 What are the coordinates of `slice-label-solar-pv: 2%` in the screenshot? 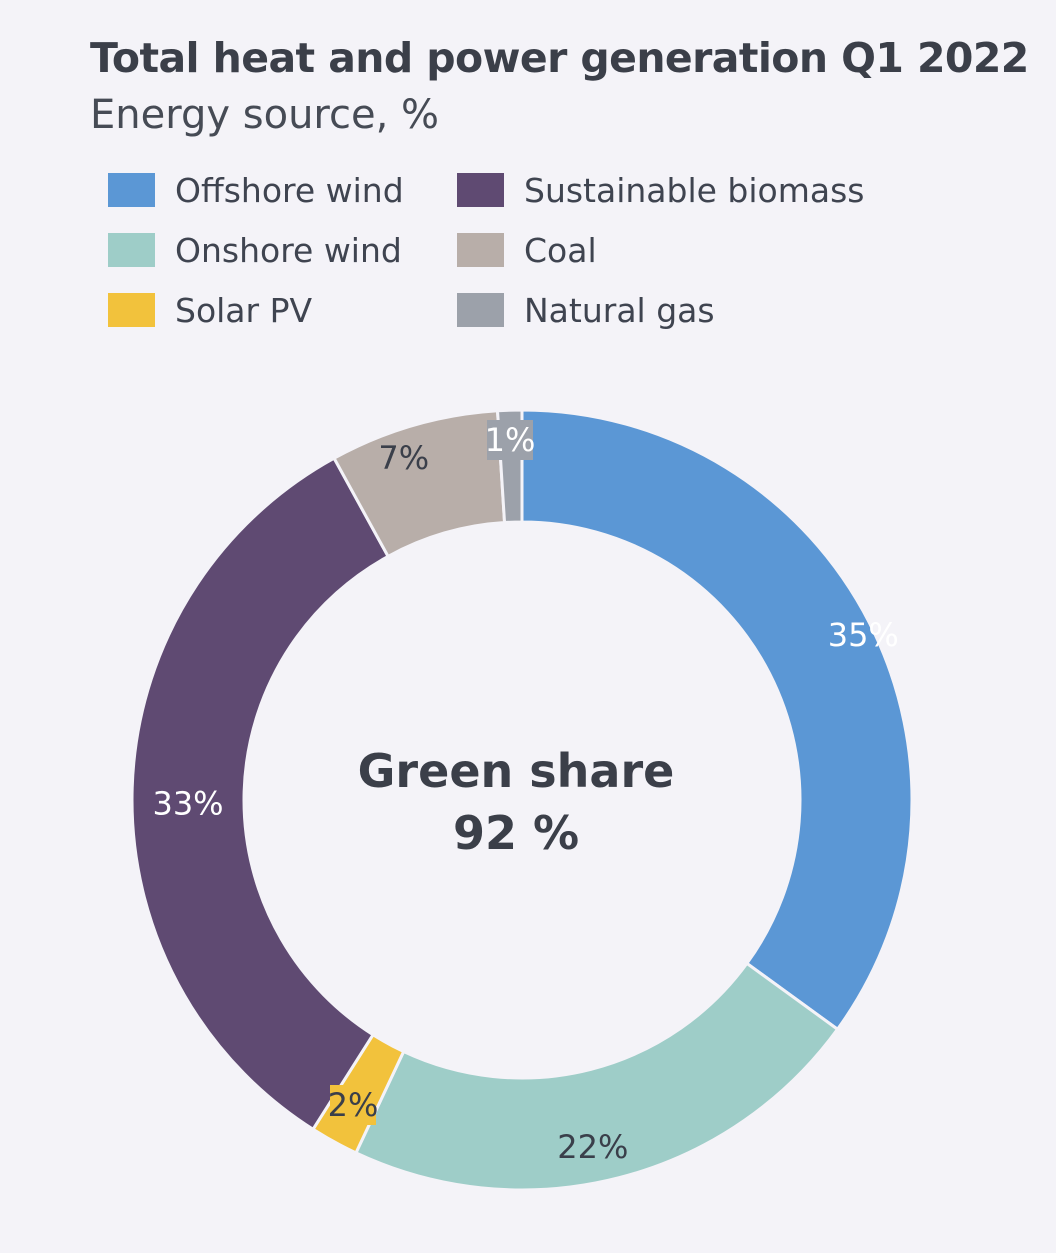 It's located at (353, 1105).